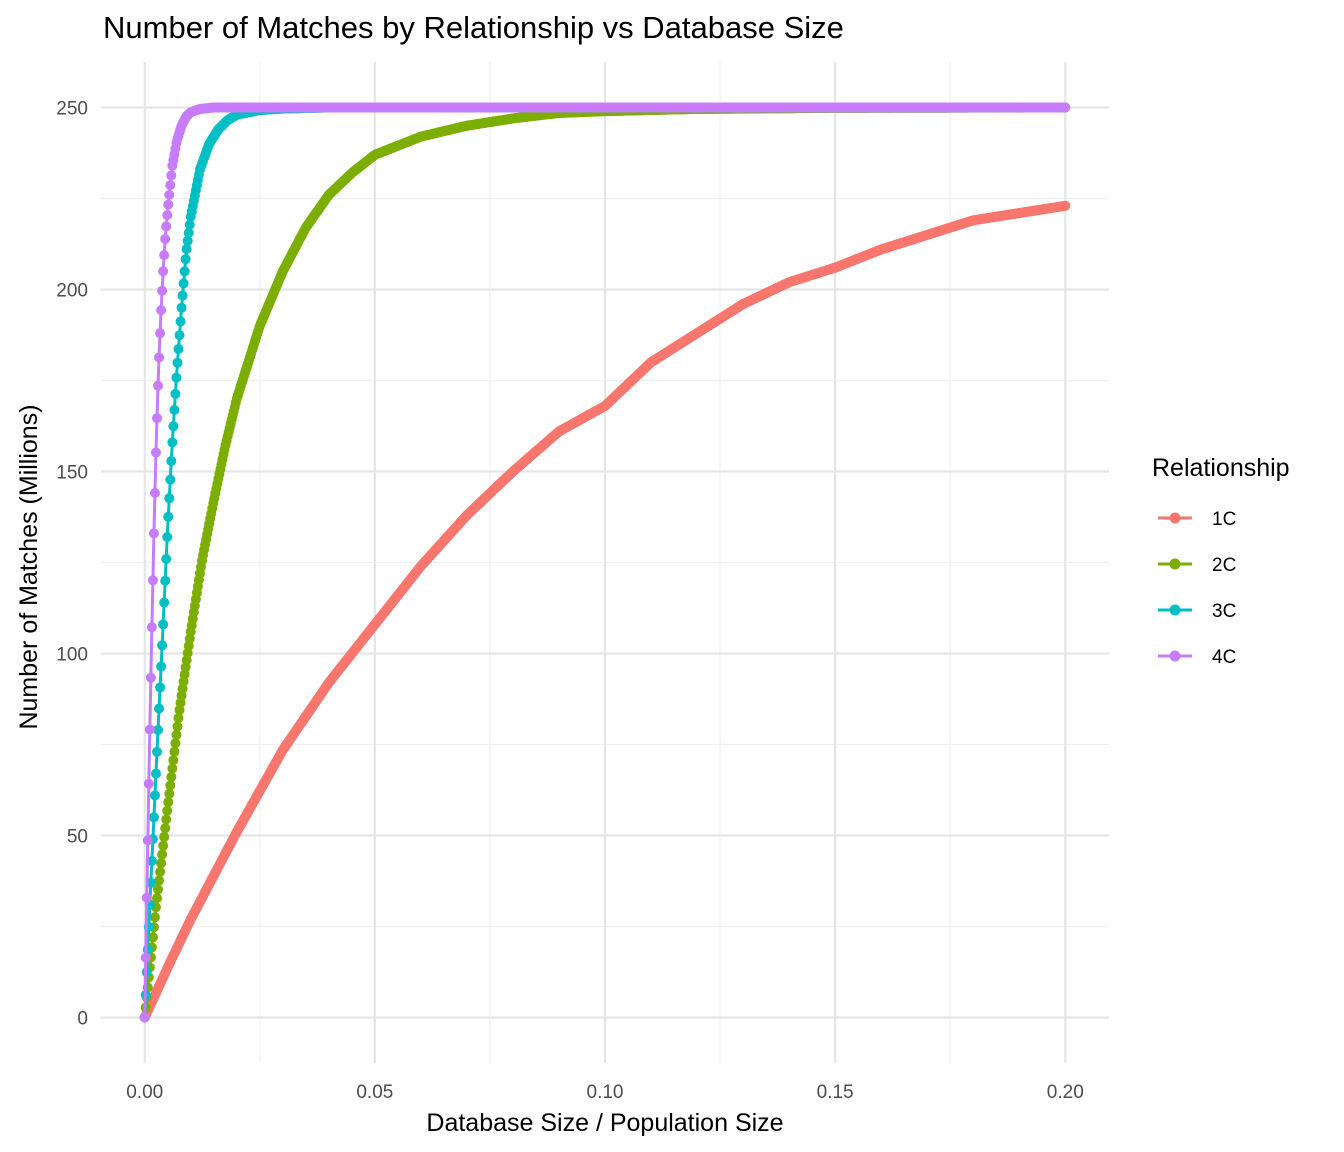  What do you see at coordinates (1224, 565) in the screenshot?
I see `legend-label: 2C` at bounding box center [1224, 565].